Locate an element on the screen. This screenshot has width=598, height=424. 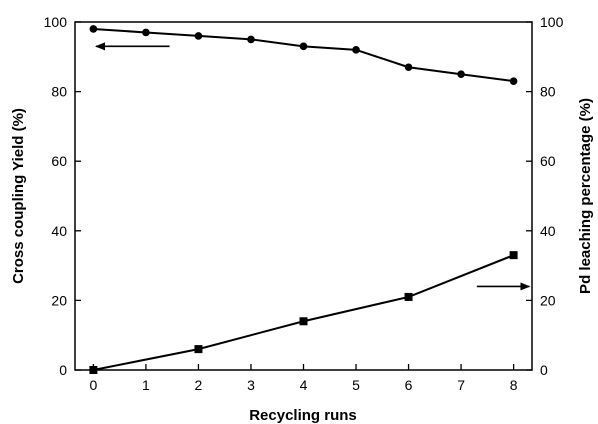
left-y-tick-label: 80 is located at coordinates (59, 92).